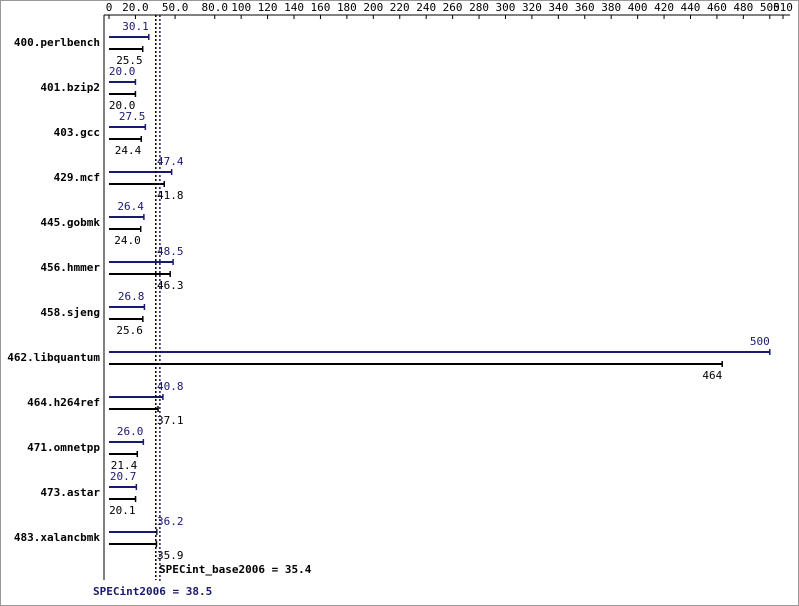 This screenshot has height=606, width=799. I want to click on x-tick-label: 80.0, so click(214, 7).